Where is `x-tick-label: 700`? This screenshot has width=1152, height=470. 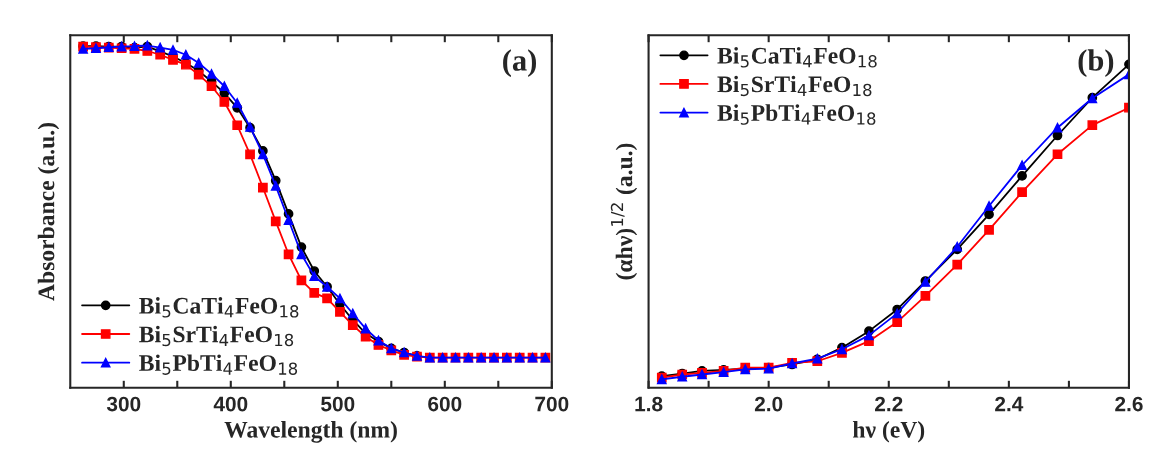
x-tick-label: 700 is located at coordinates (552, 404).